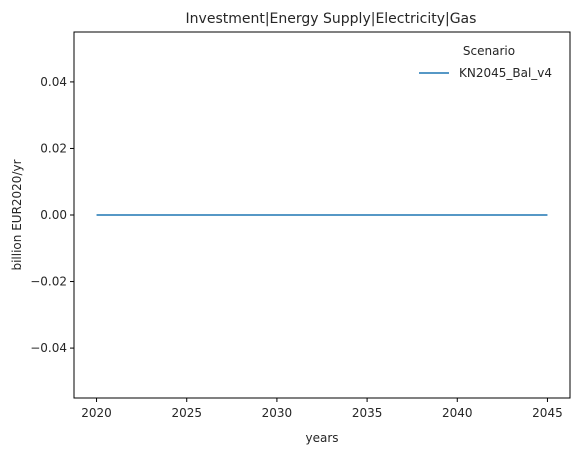 Image resolution: width=580 pixels, height=456 pixels. What do you see at coordinates (331, 19) in the screenshot?
I see `chart-title: Investment|Energy Supply|Electricity|Gas` at bounding box center [331, 19].